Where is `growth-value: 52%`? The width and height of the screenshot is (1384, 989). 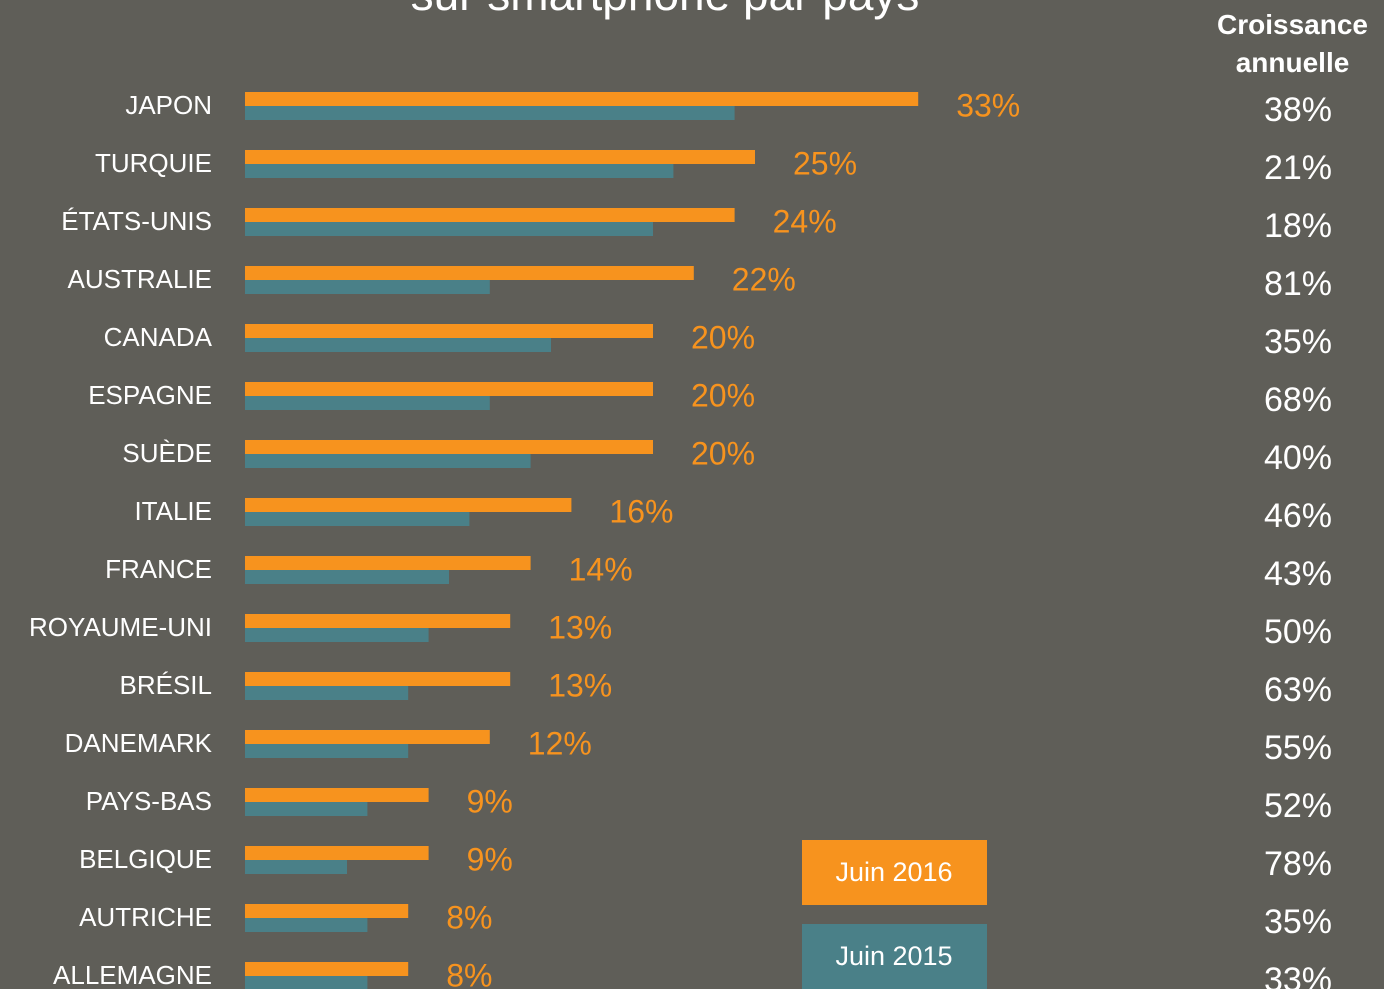
growth-value: 52% is located at coordinates (1298, 806).